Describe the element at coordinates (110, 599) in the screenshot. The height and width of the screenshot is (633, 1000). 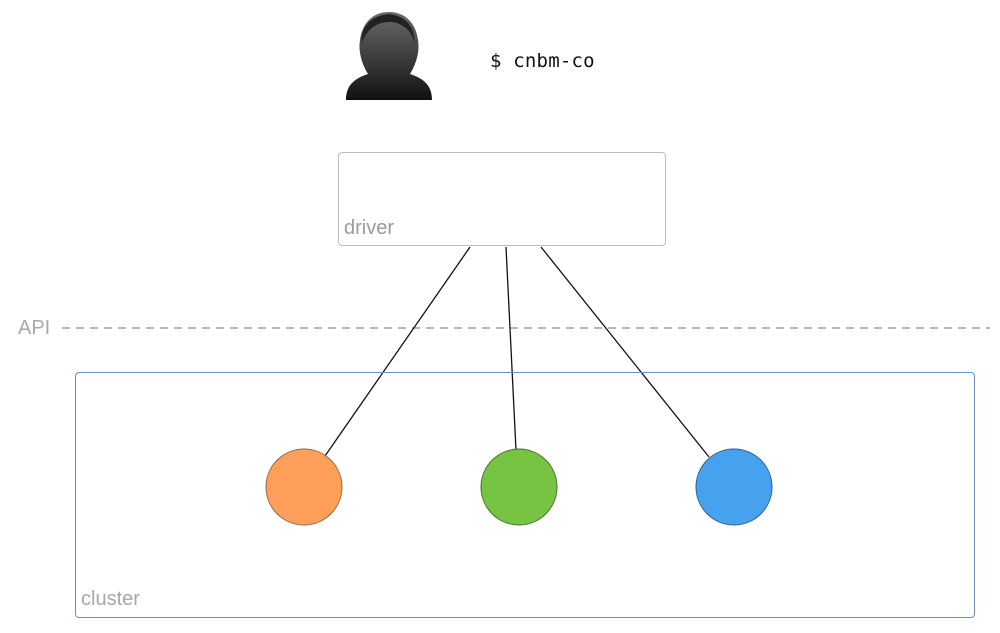
I see `cluster-label: cluster` at that location.